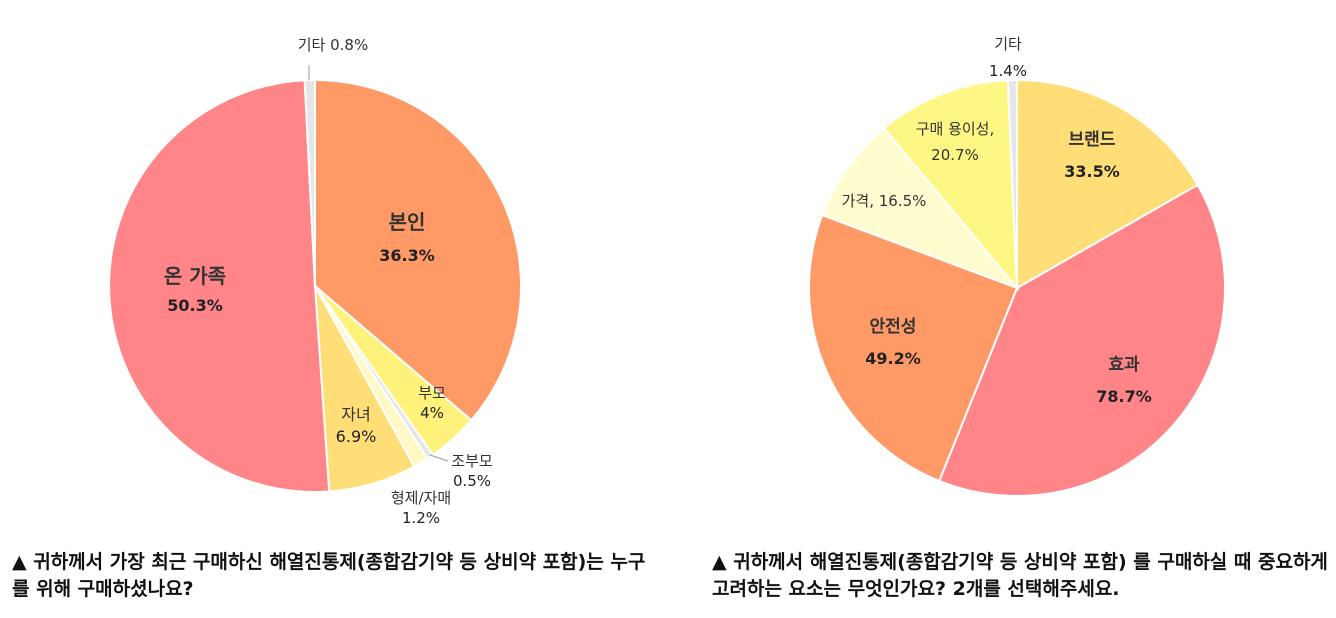 This screenshot has width=1336, height=618. I want to click on slice-label: 효과, so click(1124, 365).